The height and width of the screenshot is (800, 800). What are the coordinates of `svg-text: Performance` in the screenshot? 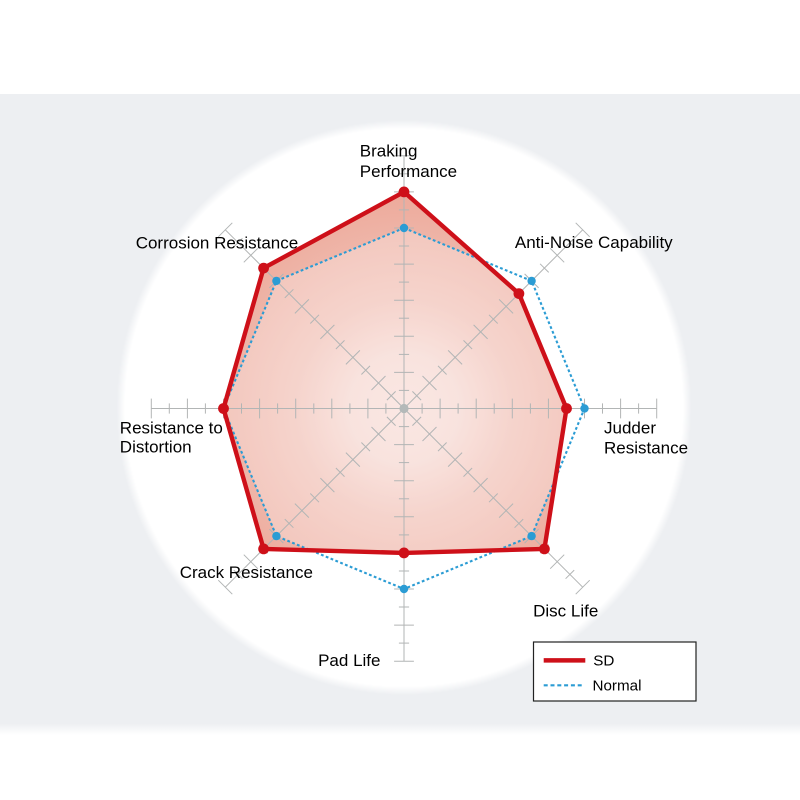 It's located at (408, 171).